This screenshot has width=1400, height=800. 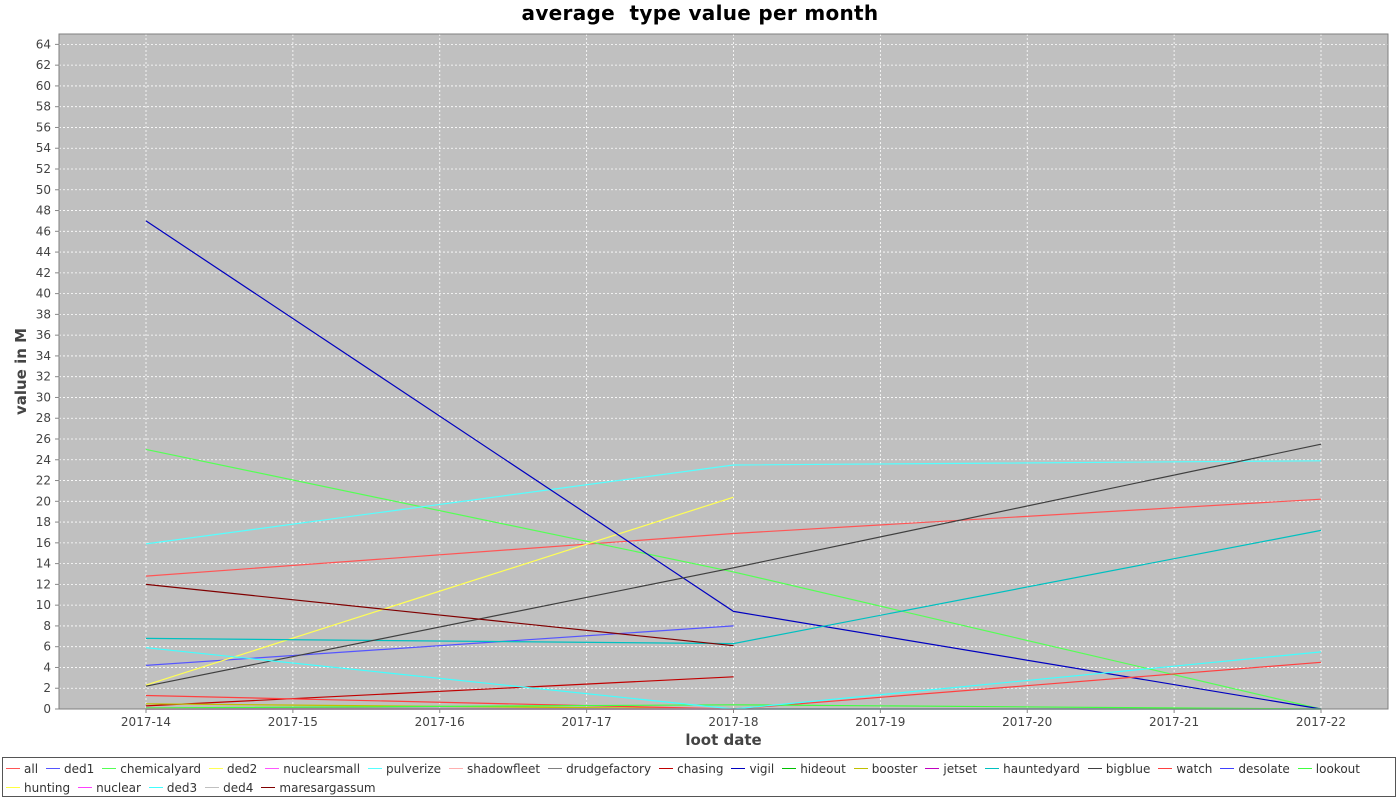 What do you see at coordinates (439, 615) in the screenshot?
I see `series-line-maresargassum` at bounding box center [439, 615].